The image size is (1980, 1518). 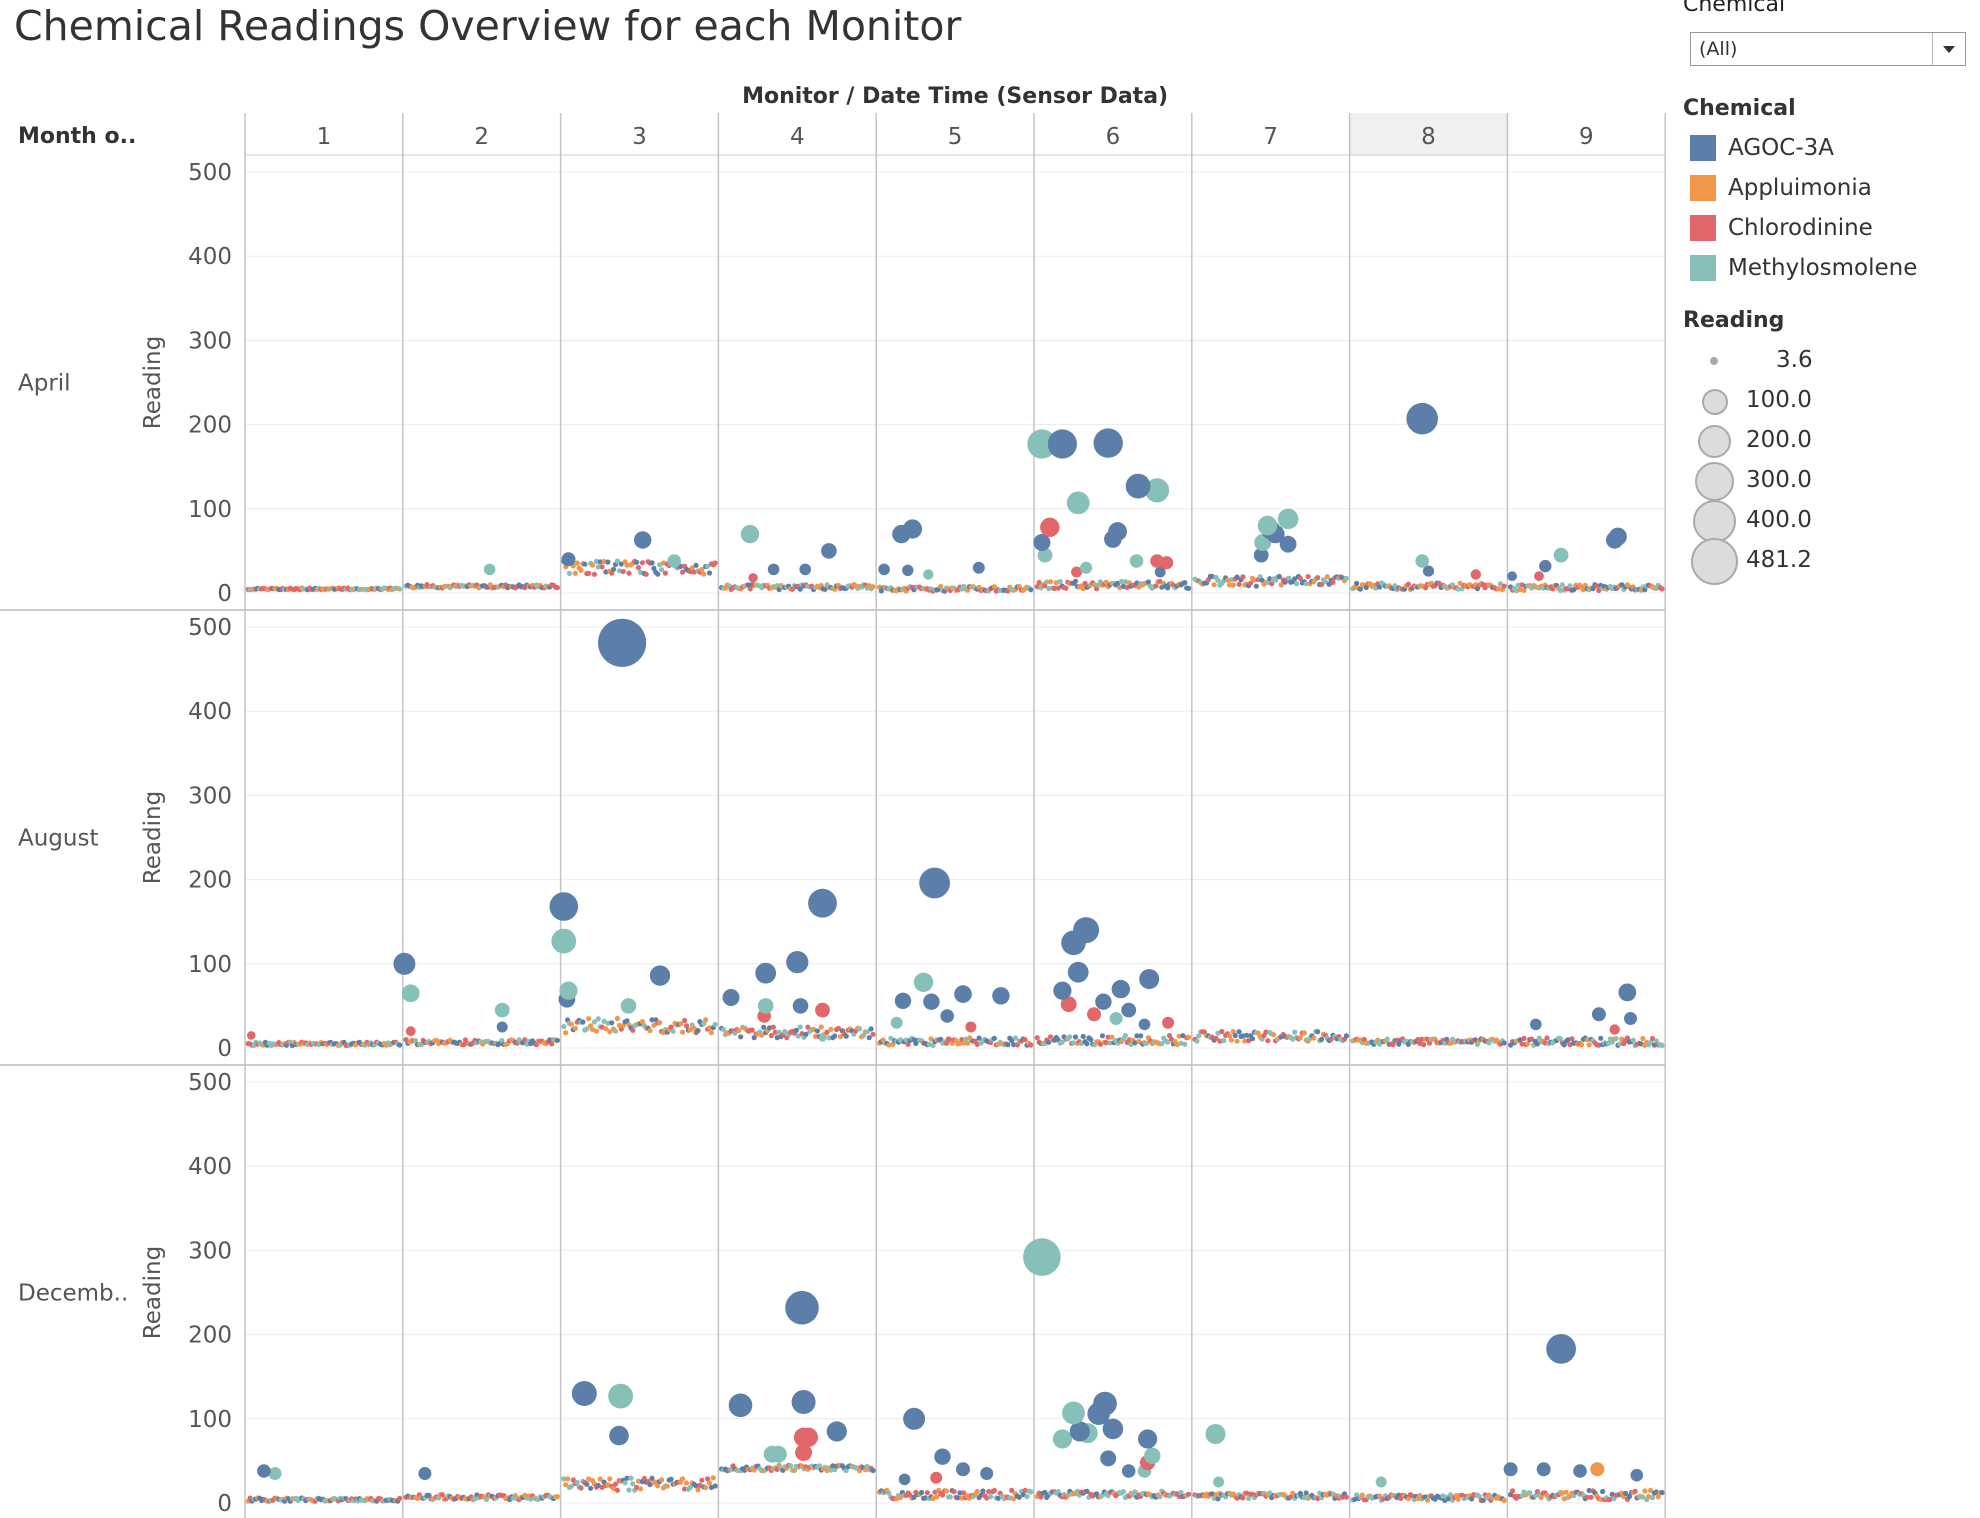 What do you see at coordinates (1781, 228) in the screenshot?
I see `legend-item-chlorodinine: Chlorodinine` at bounding box center [1781, 228].